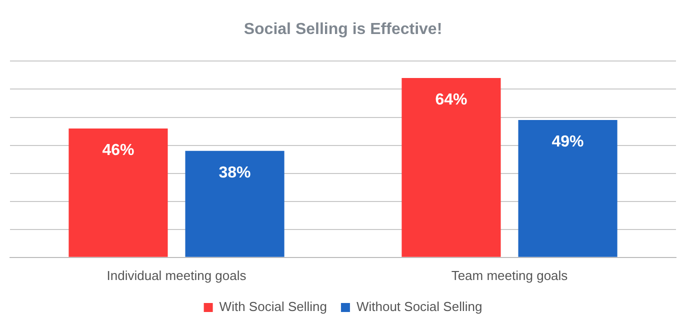 This screenshot has width=686, height=324. I want to click on x-tick-label: Team meeting goals, so click(509, 275).